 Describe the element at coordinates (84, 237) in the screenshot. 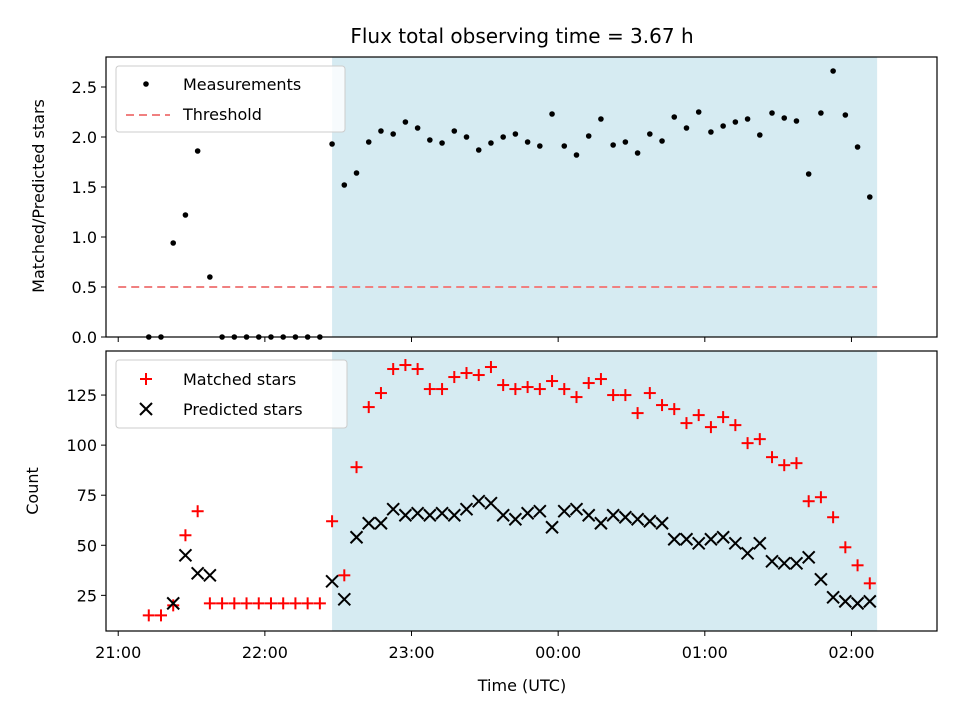

I see `y-tick-label: 1.0` at that location.